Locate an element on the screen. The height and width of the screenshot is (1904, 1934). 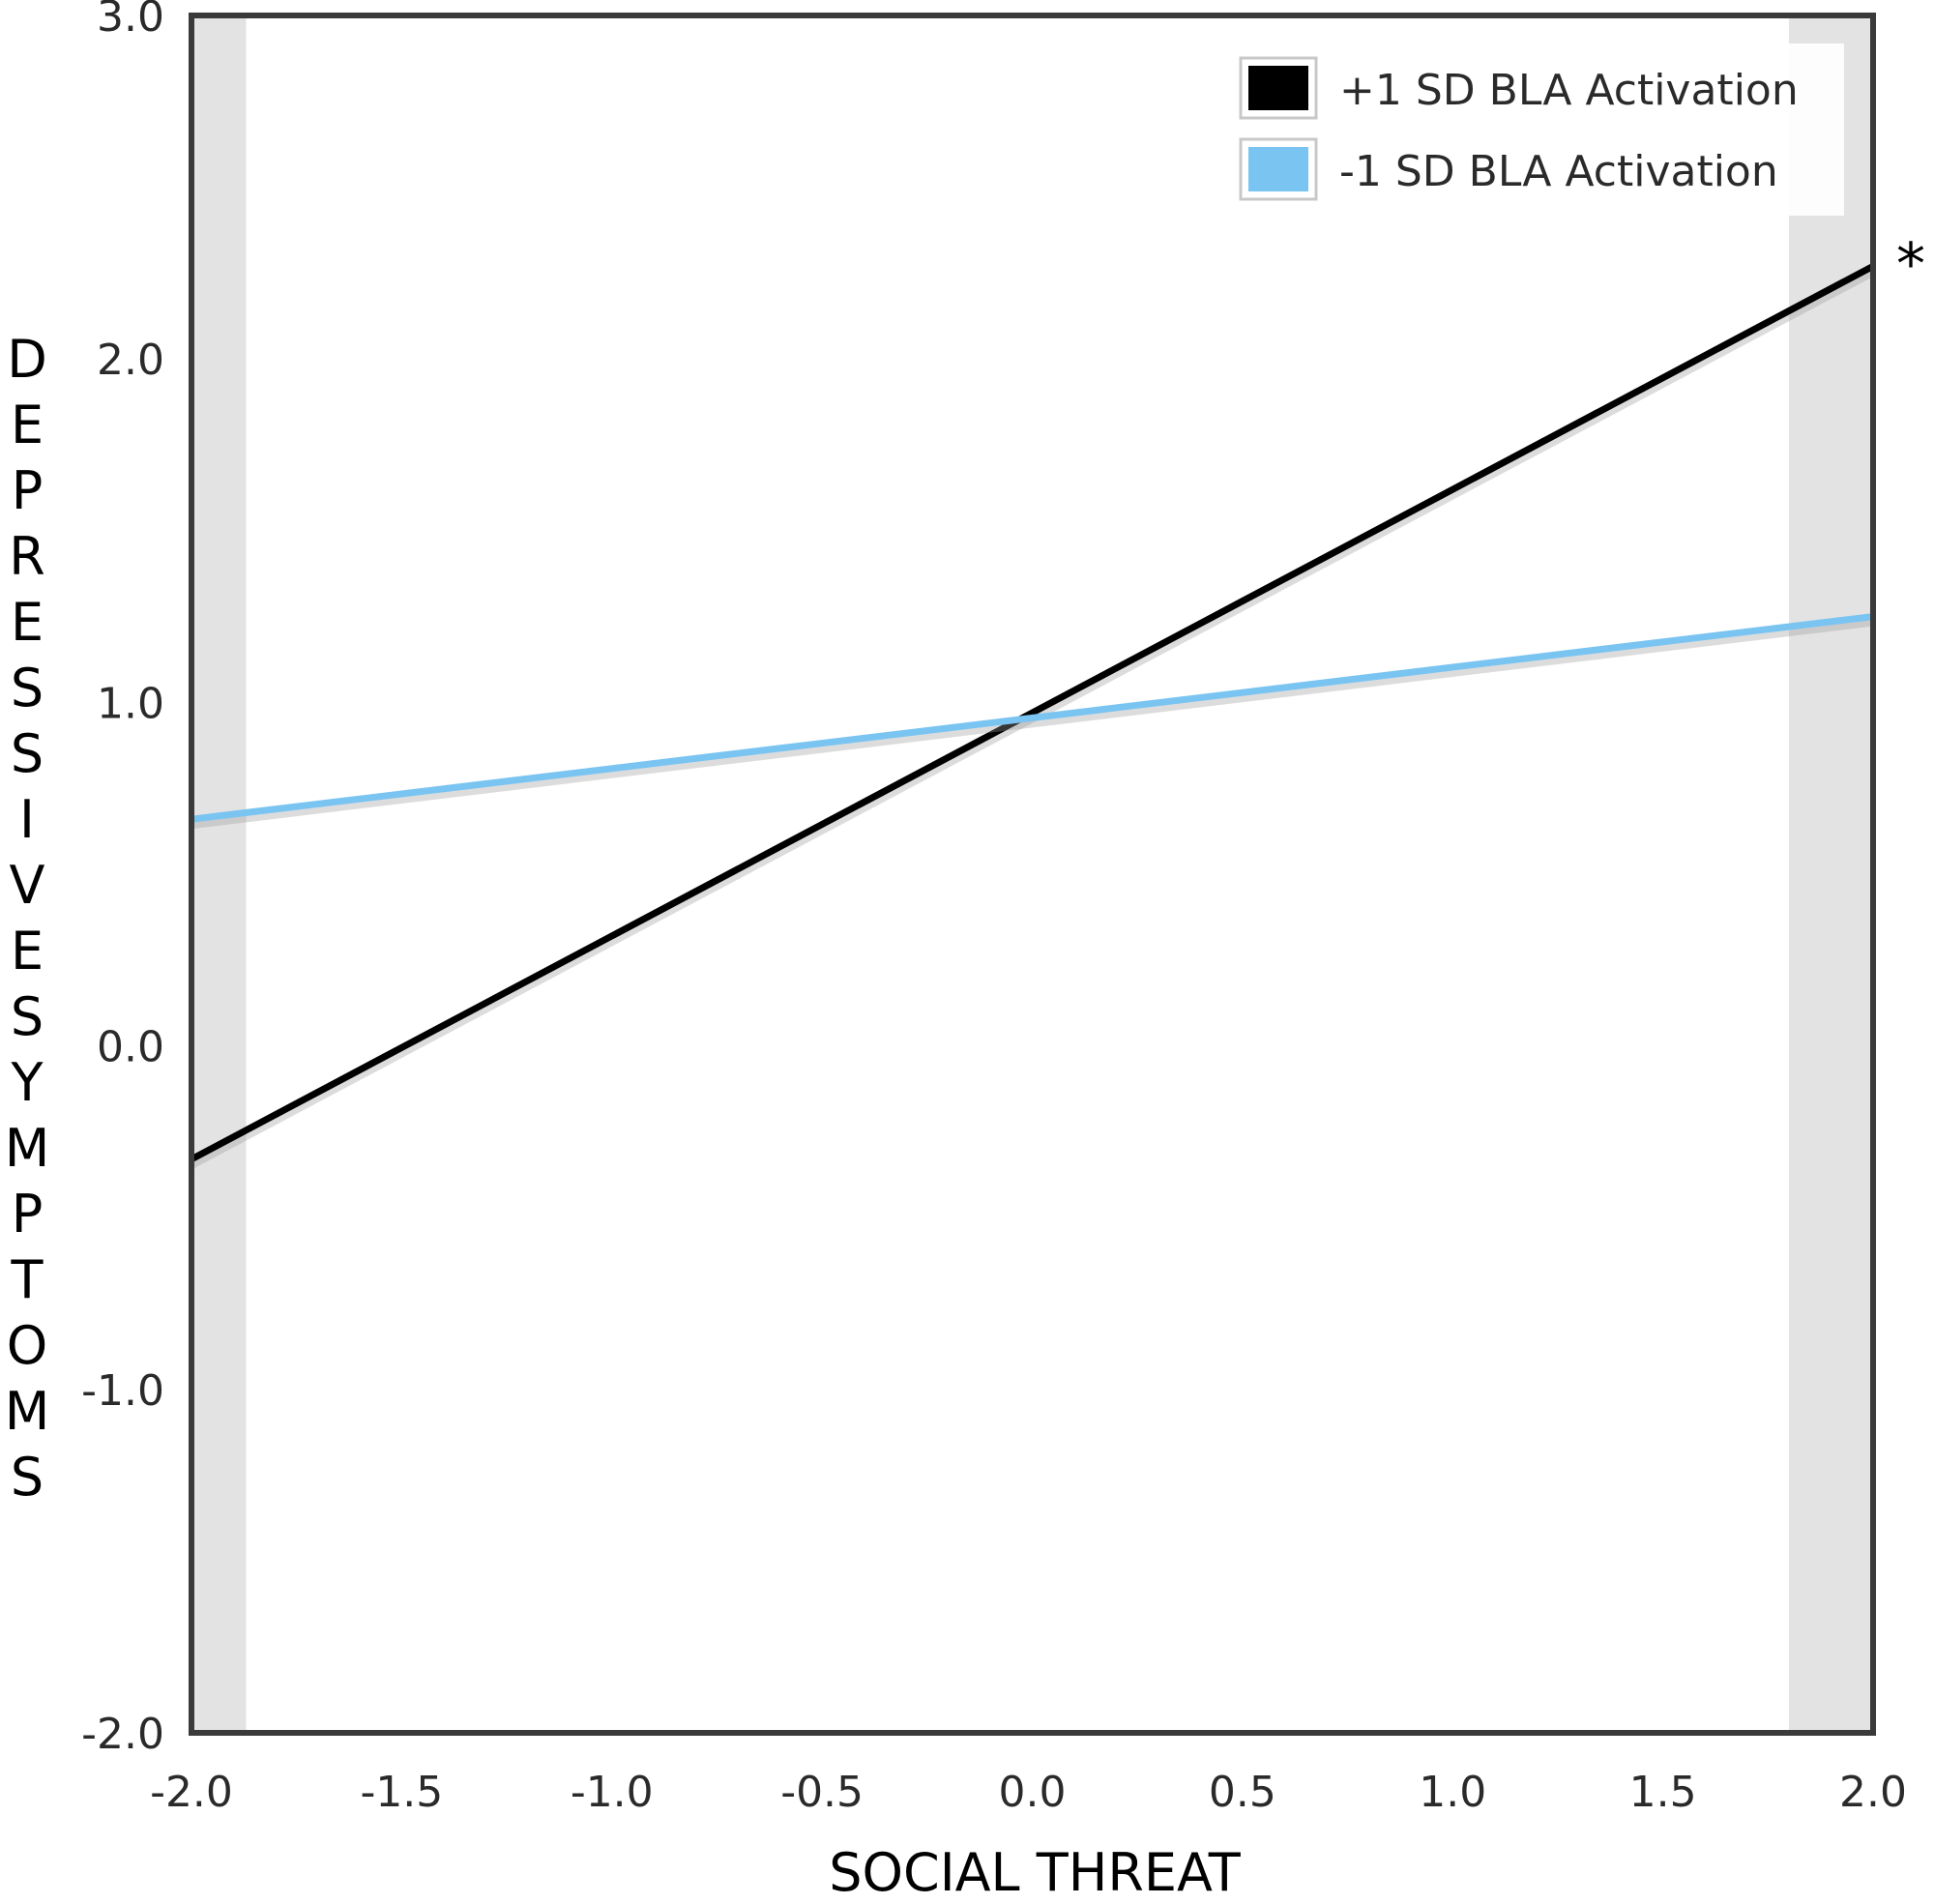
x-tick-label: -0.5 is located at coordinates (822, 1793).